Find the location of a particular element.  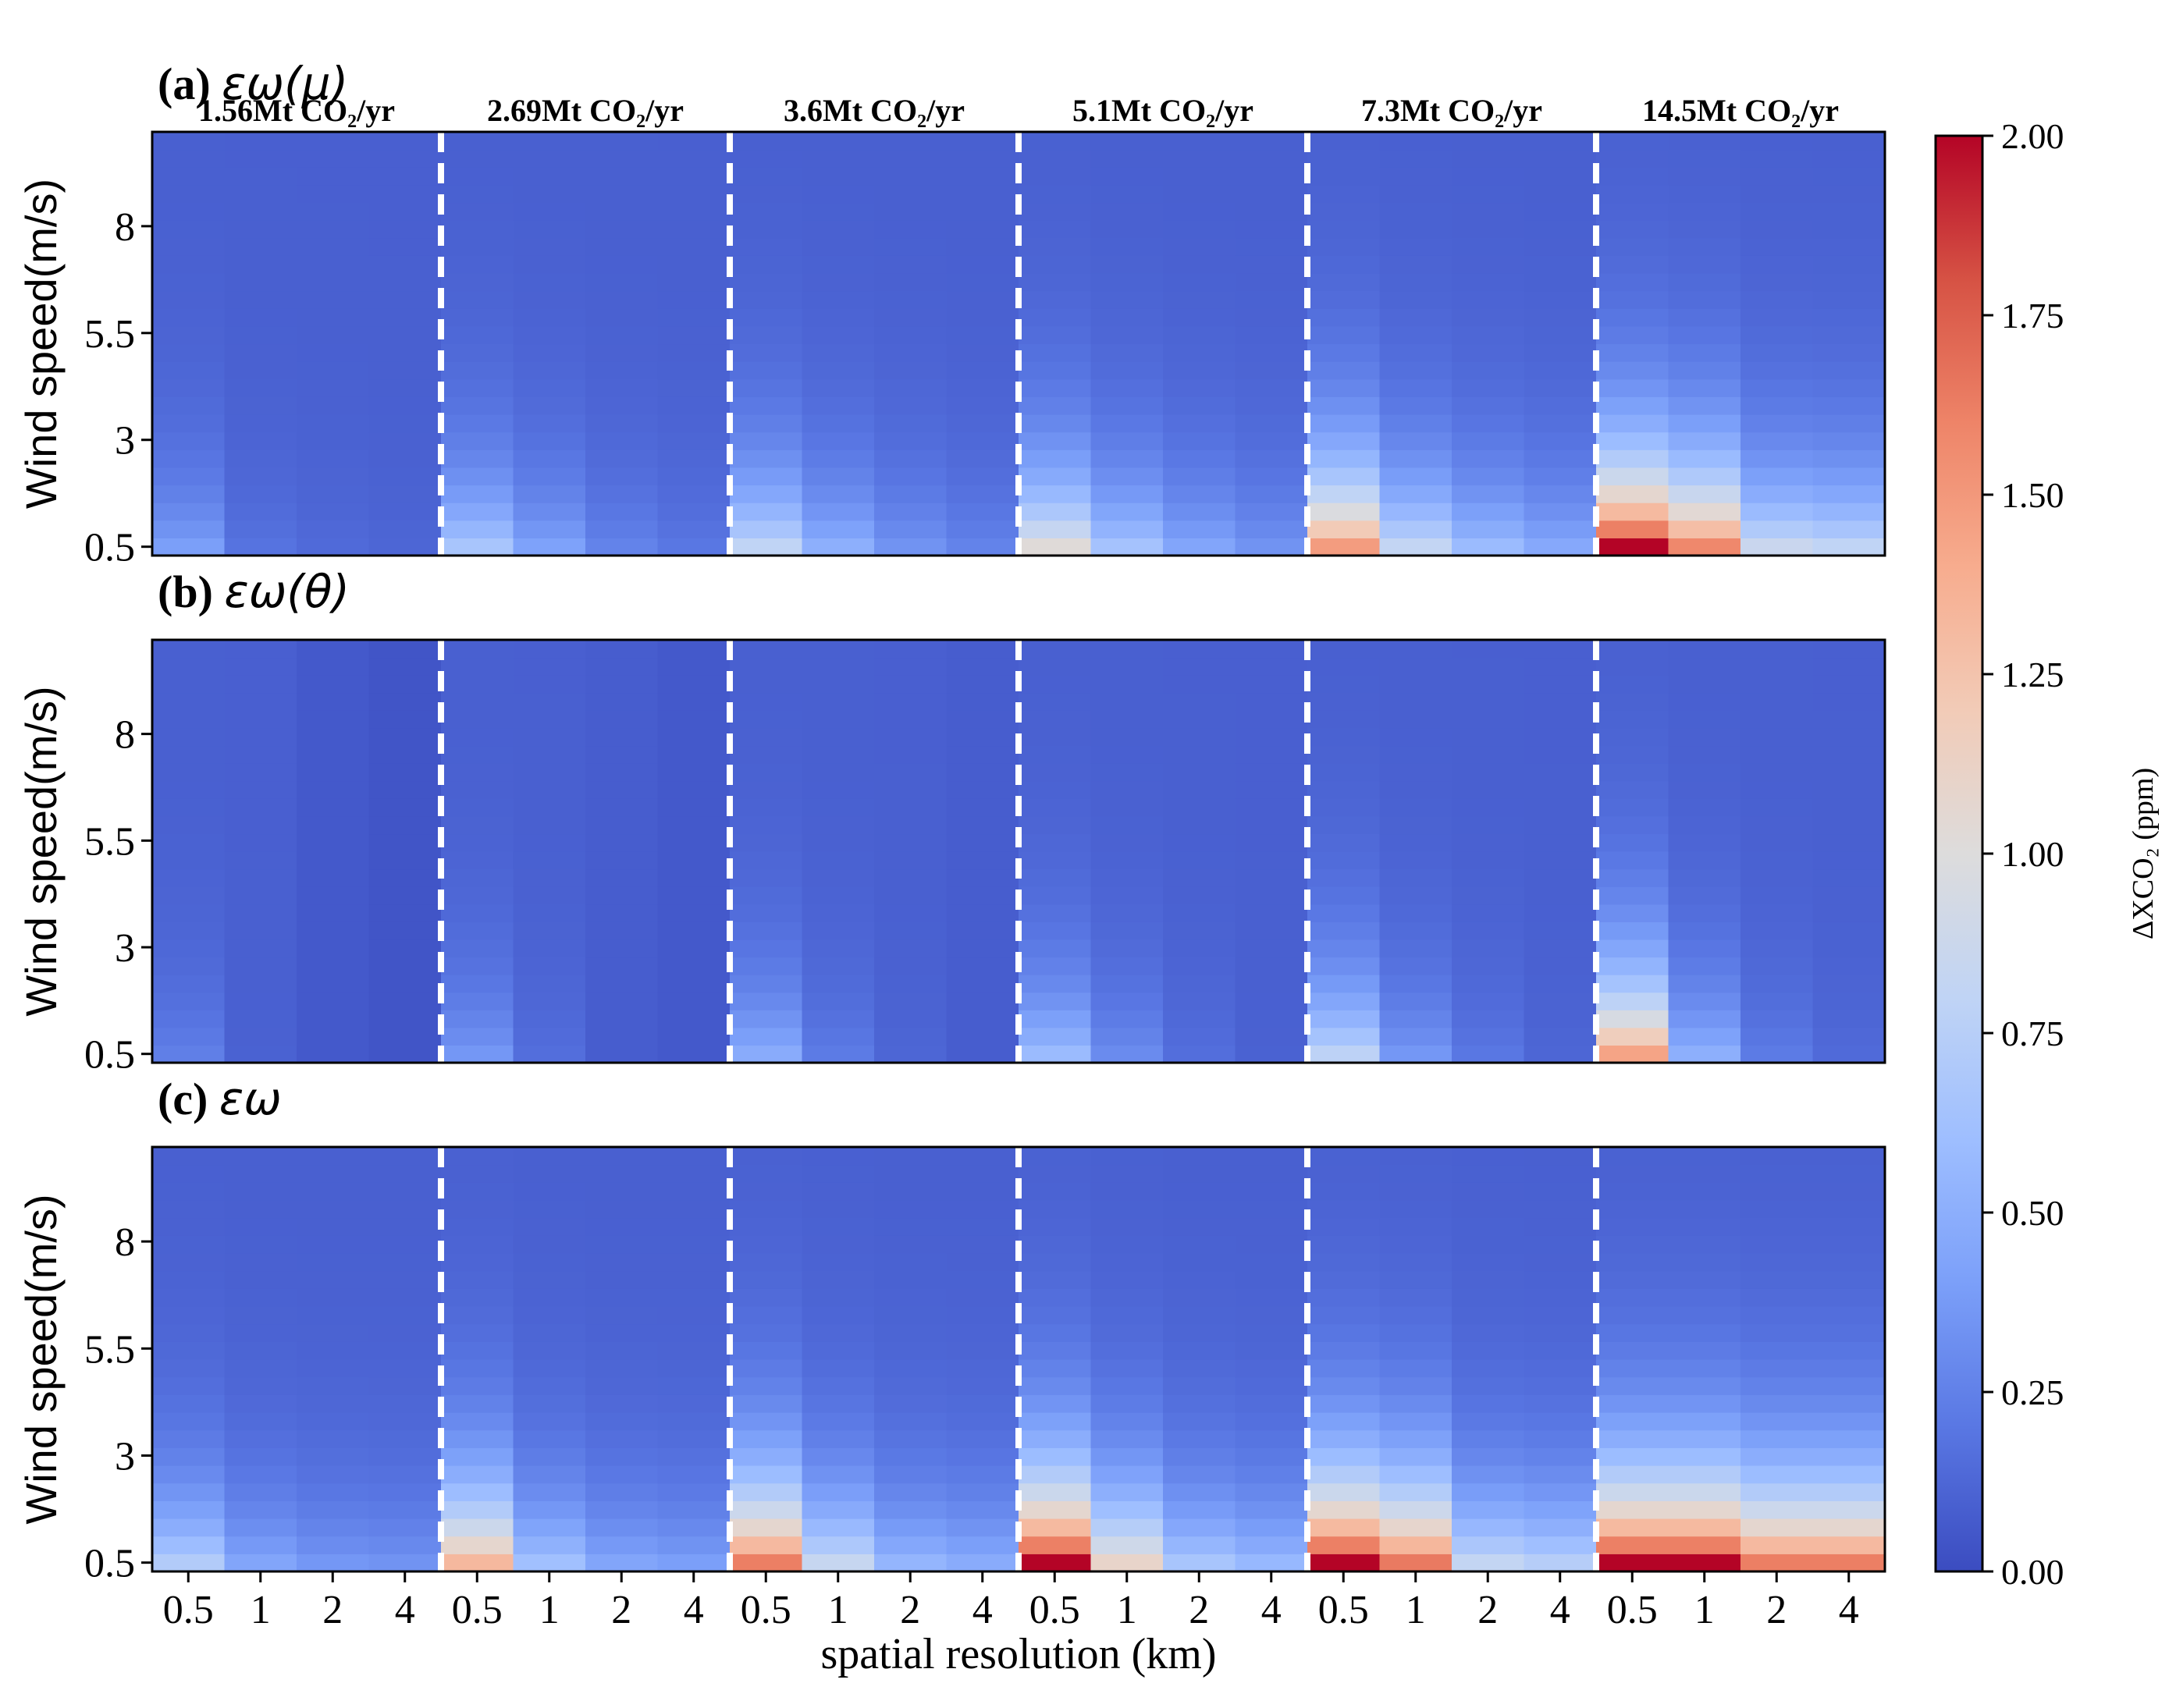

group-label: 7.3Mt CO₂/yr is located at coordinates (1451, 110).